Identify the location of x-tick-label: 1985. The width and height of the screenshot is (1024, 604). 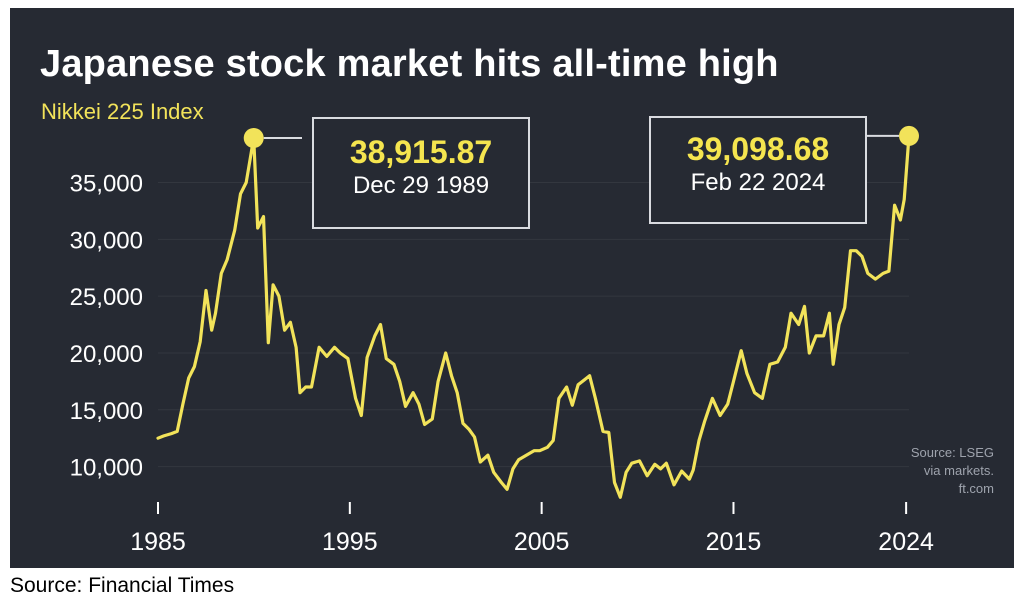
(158, 542).